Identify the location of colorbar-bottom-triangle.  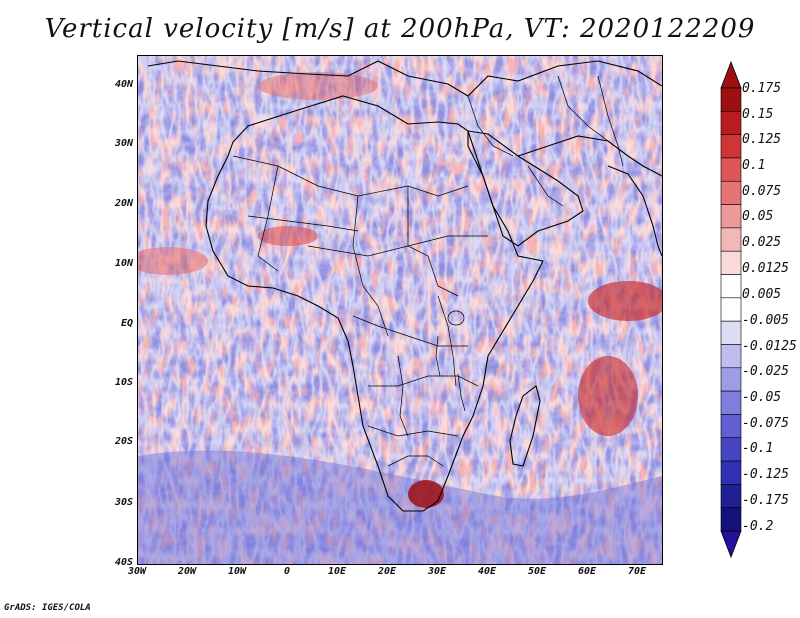
(731, 544).